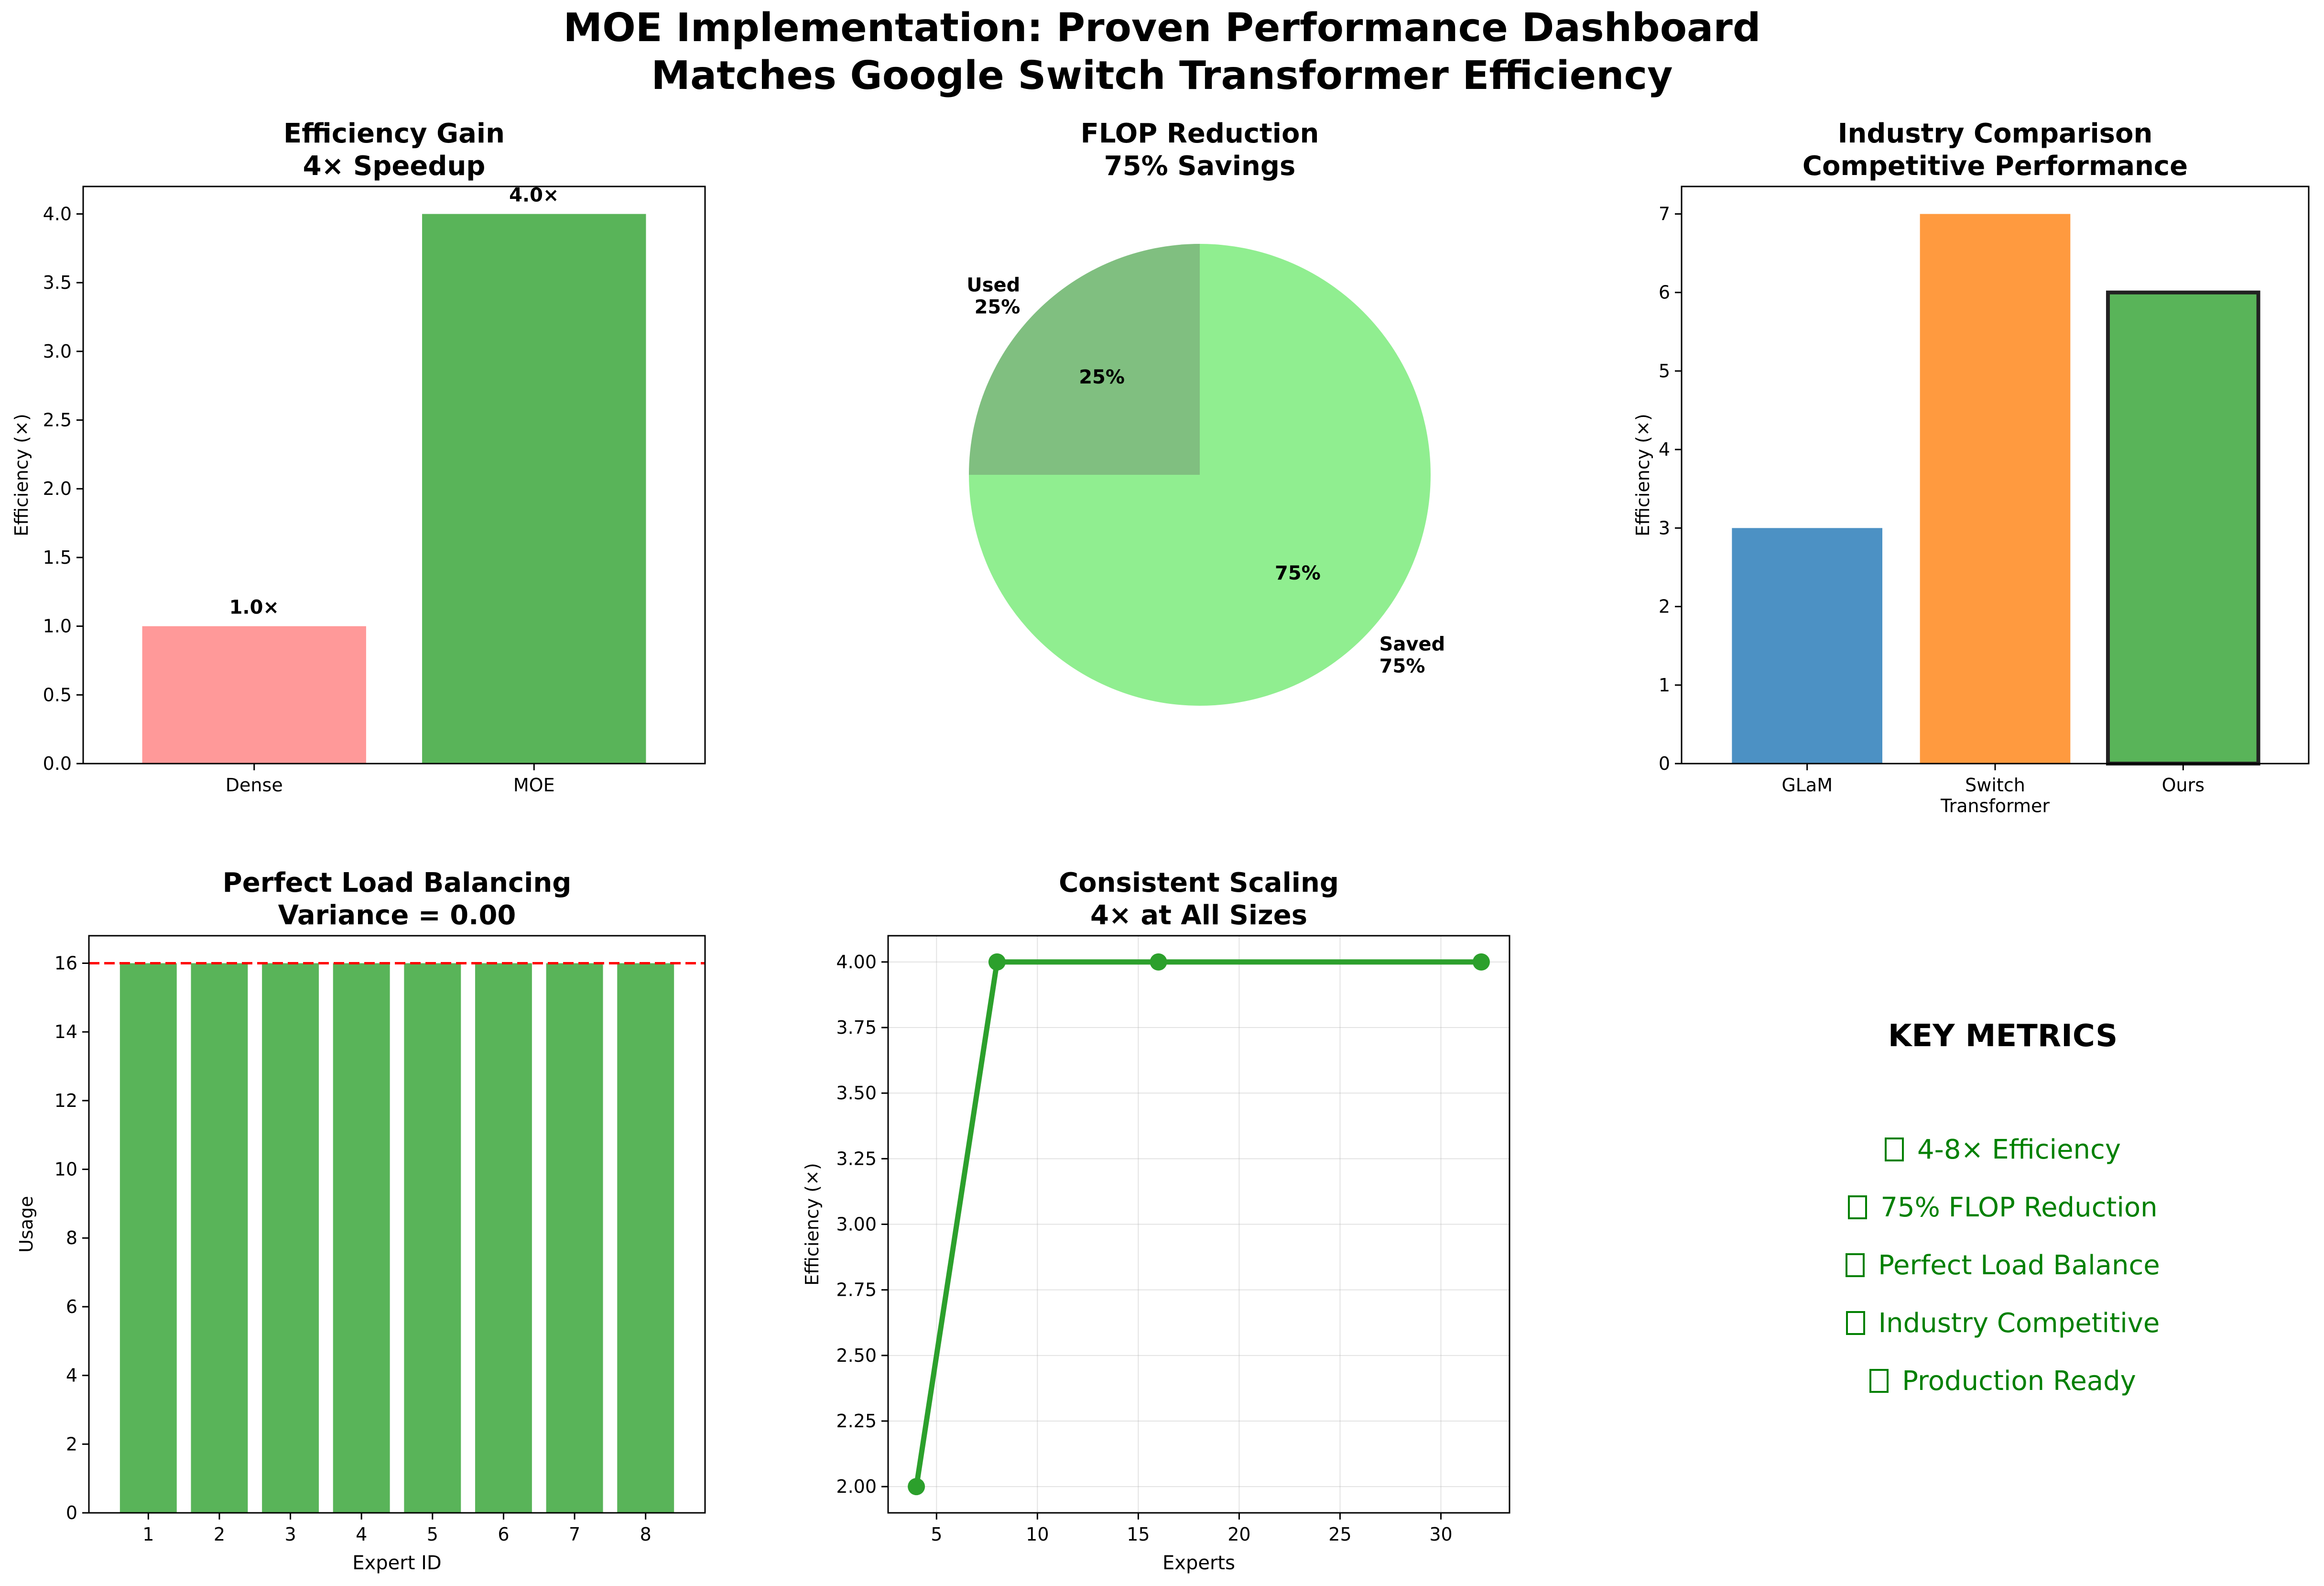 The height and width of the screenshot is (1586, 2324). Describe the element at coordinates (394, 166) in the screenshot. I see `chart-subtitle: 4× Speedup` at that location.